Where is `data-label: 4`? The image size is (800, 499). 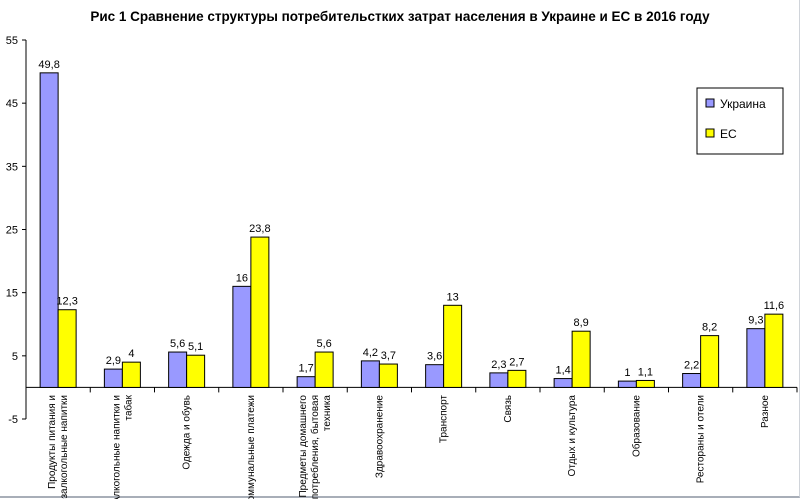
data-label: 4 is located at coordinates (131, 354).